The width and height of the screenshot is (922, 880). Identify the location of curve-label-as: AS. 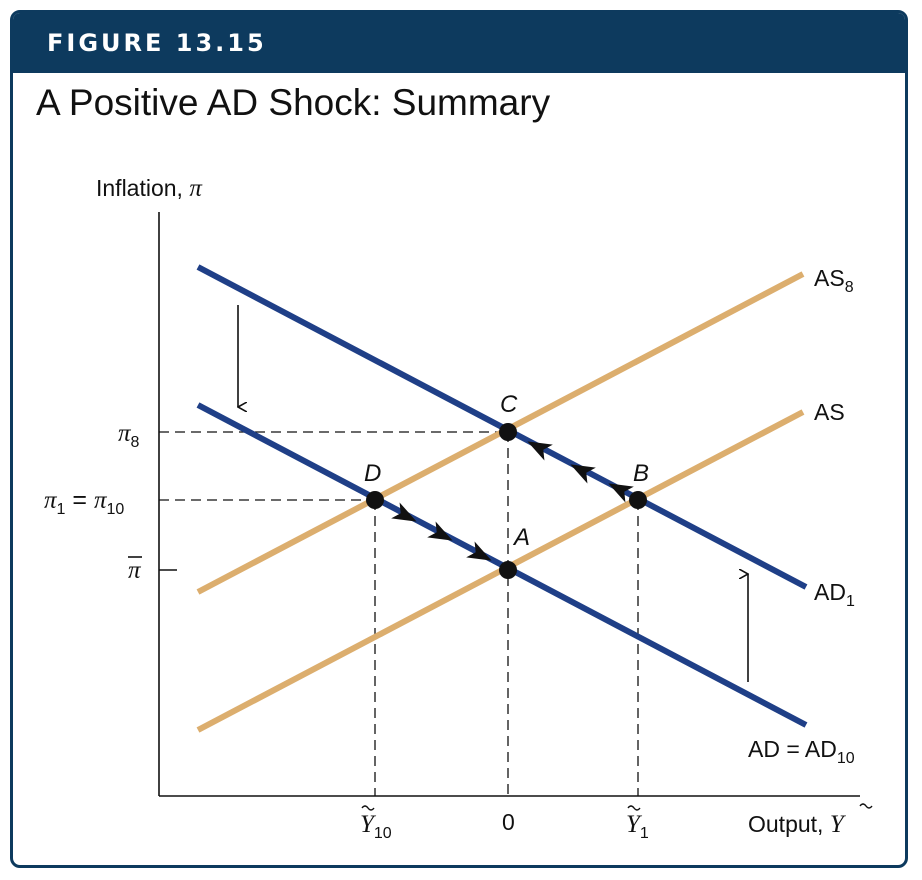
(829, 412).